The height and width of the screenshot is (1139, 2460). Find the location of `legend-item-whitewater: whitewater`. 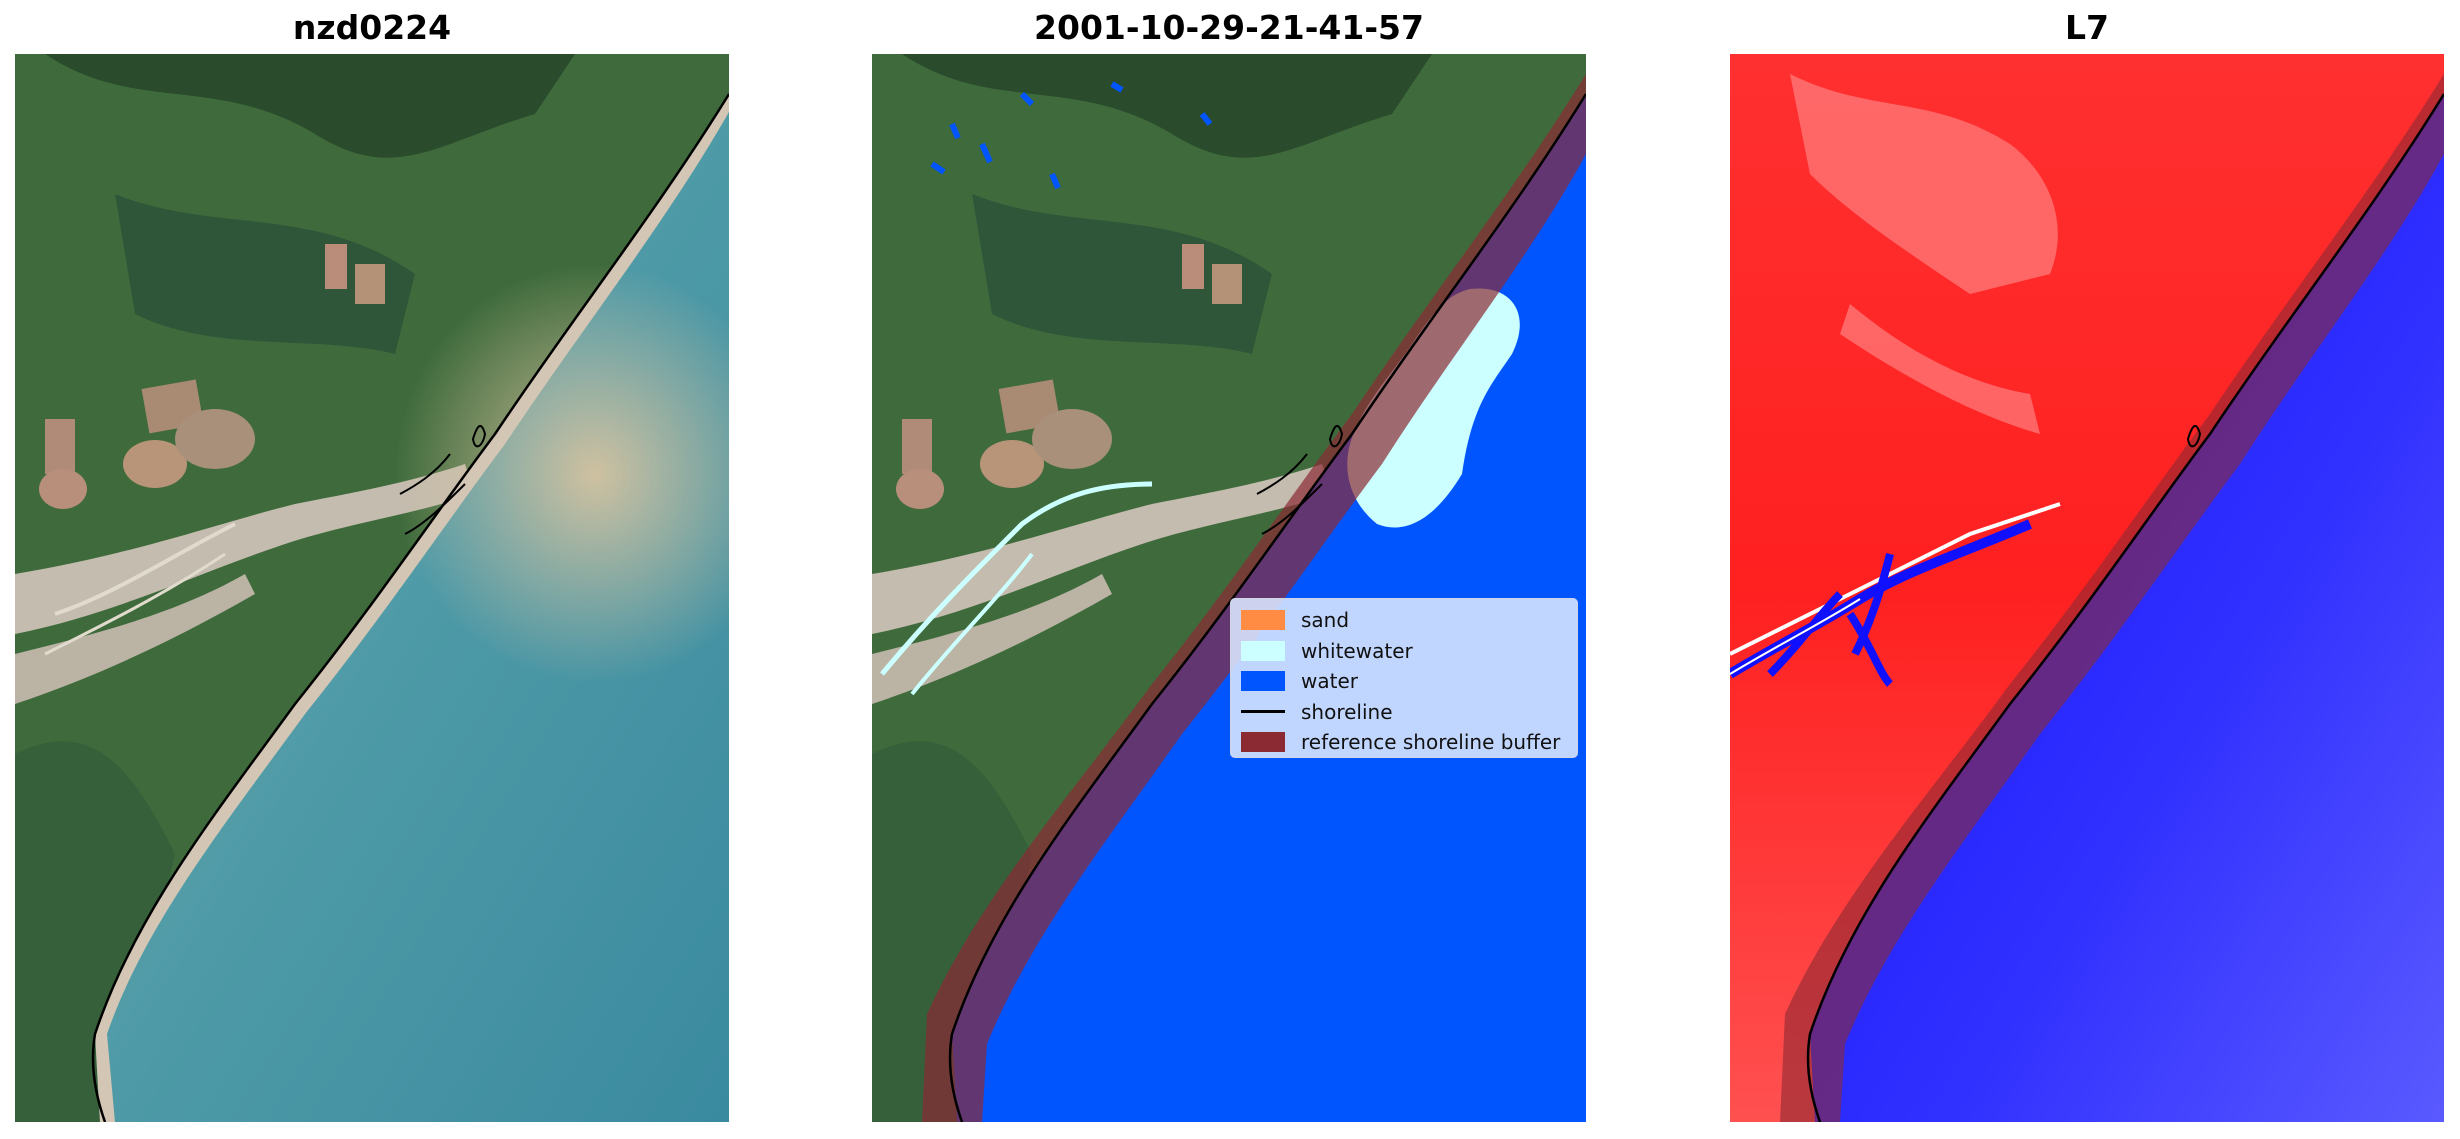

legend-item-whitewater: whitewater is located at coordinates (1404, 651).